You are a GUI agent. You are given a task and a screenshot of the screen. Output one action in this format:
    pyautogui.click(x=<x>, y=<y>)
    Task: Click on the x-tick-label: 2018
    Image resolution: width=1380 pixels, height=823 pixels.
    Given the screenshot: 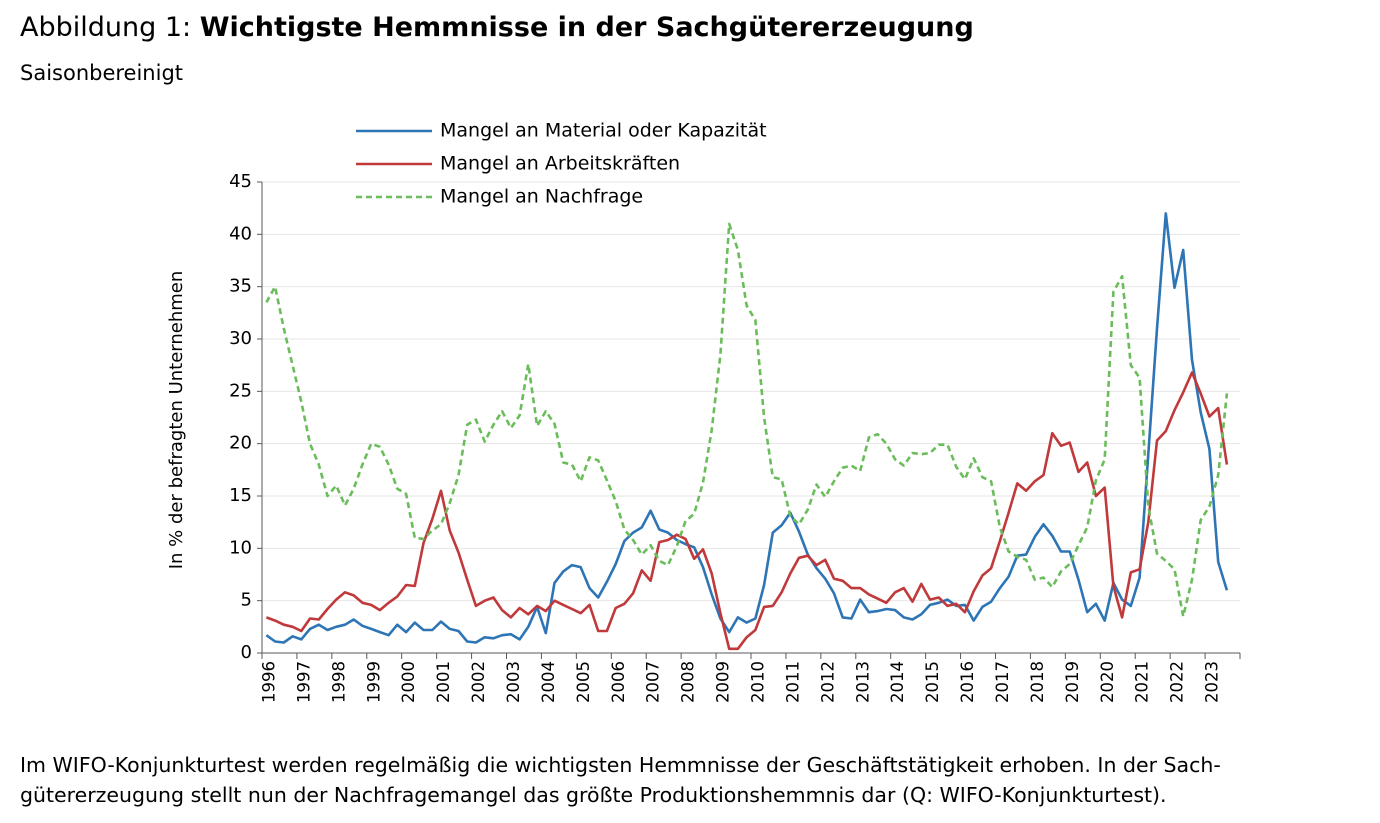 What is the action you would take?
    pyautogui.click(x=1037, y=682)
    